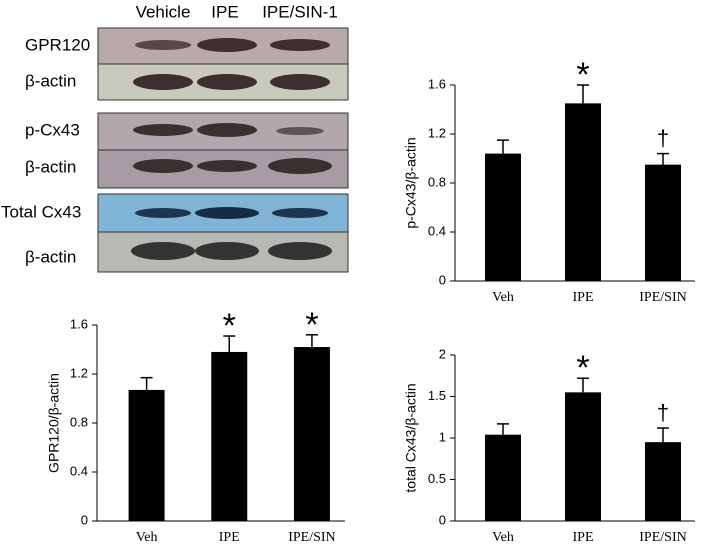  Describe the element at coordinates (437, 478) in the screenshot. I see `y-tick-label: 0.5` at that location.